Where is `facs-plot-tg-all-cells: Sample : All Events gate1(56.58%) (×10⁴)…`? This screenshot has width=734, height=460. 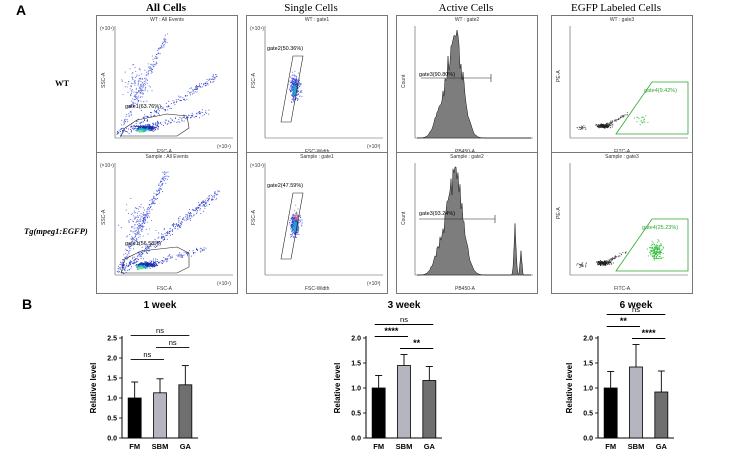
facs-plot-tg-all-cells: Sample : All Events gate1(56.58%) (×10⁴)… is located at coordinates (167, 223).